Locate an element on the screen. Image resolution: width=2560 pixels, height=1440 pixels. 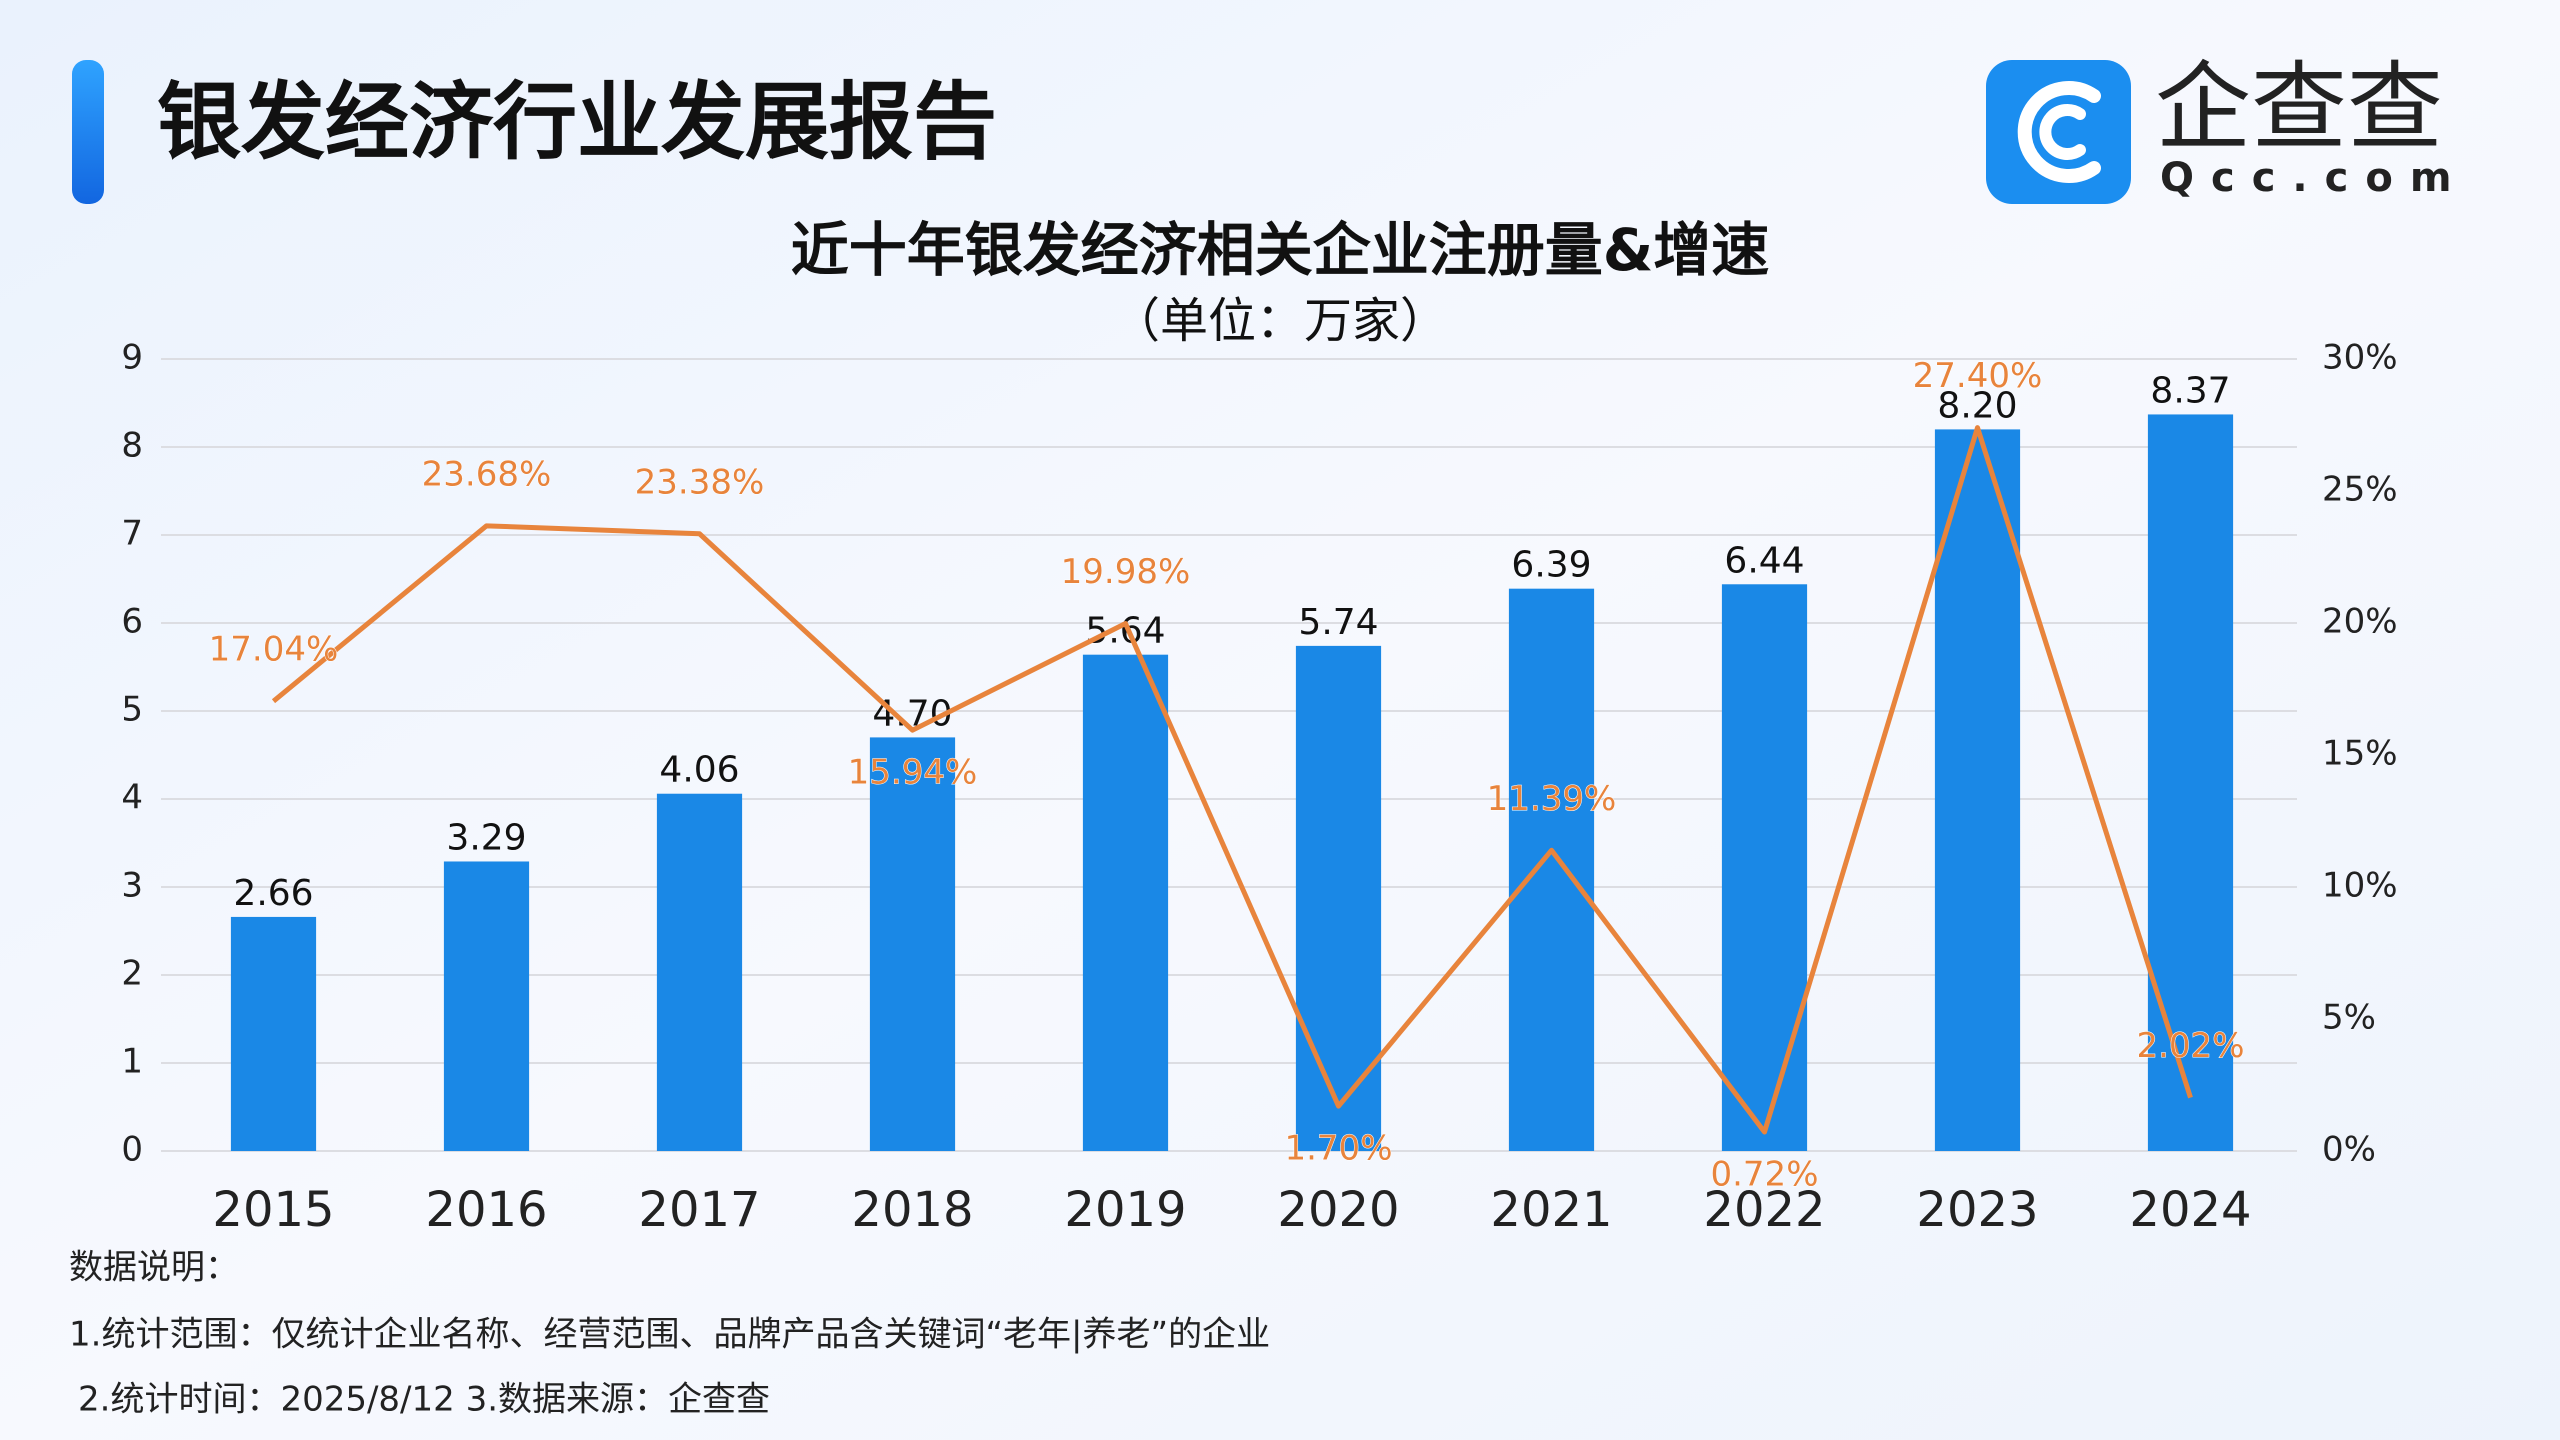
logo-subtext: Qcc.com is located at coordinates (2314, 178).